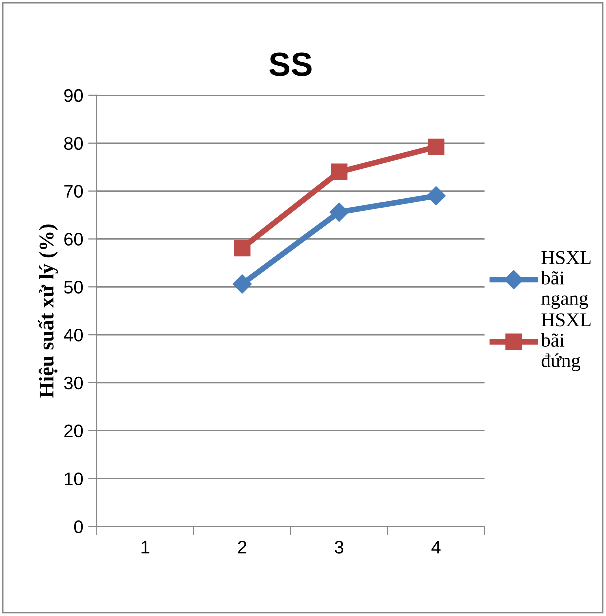 The image size is (606, 616). What do you see at coordinates (74, 335) in the screenshot?
I see `y-tick-label: 40` at bounding box center [74, 335].